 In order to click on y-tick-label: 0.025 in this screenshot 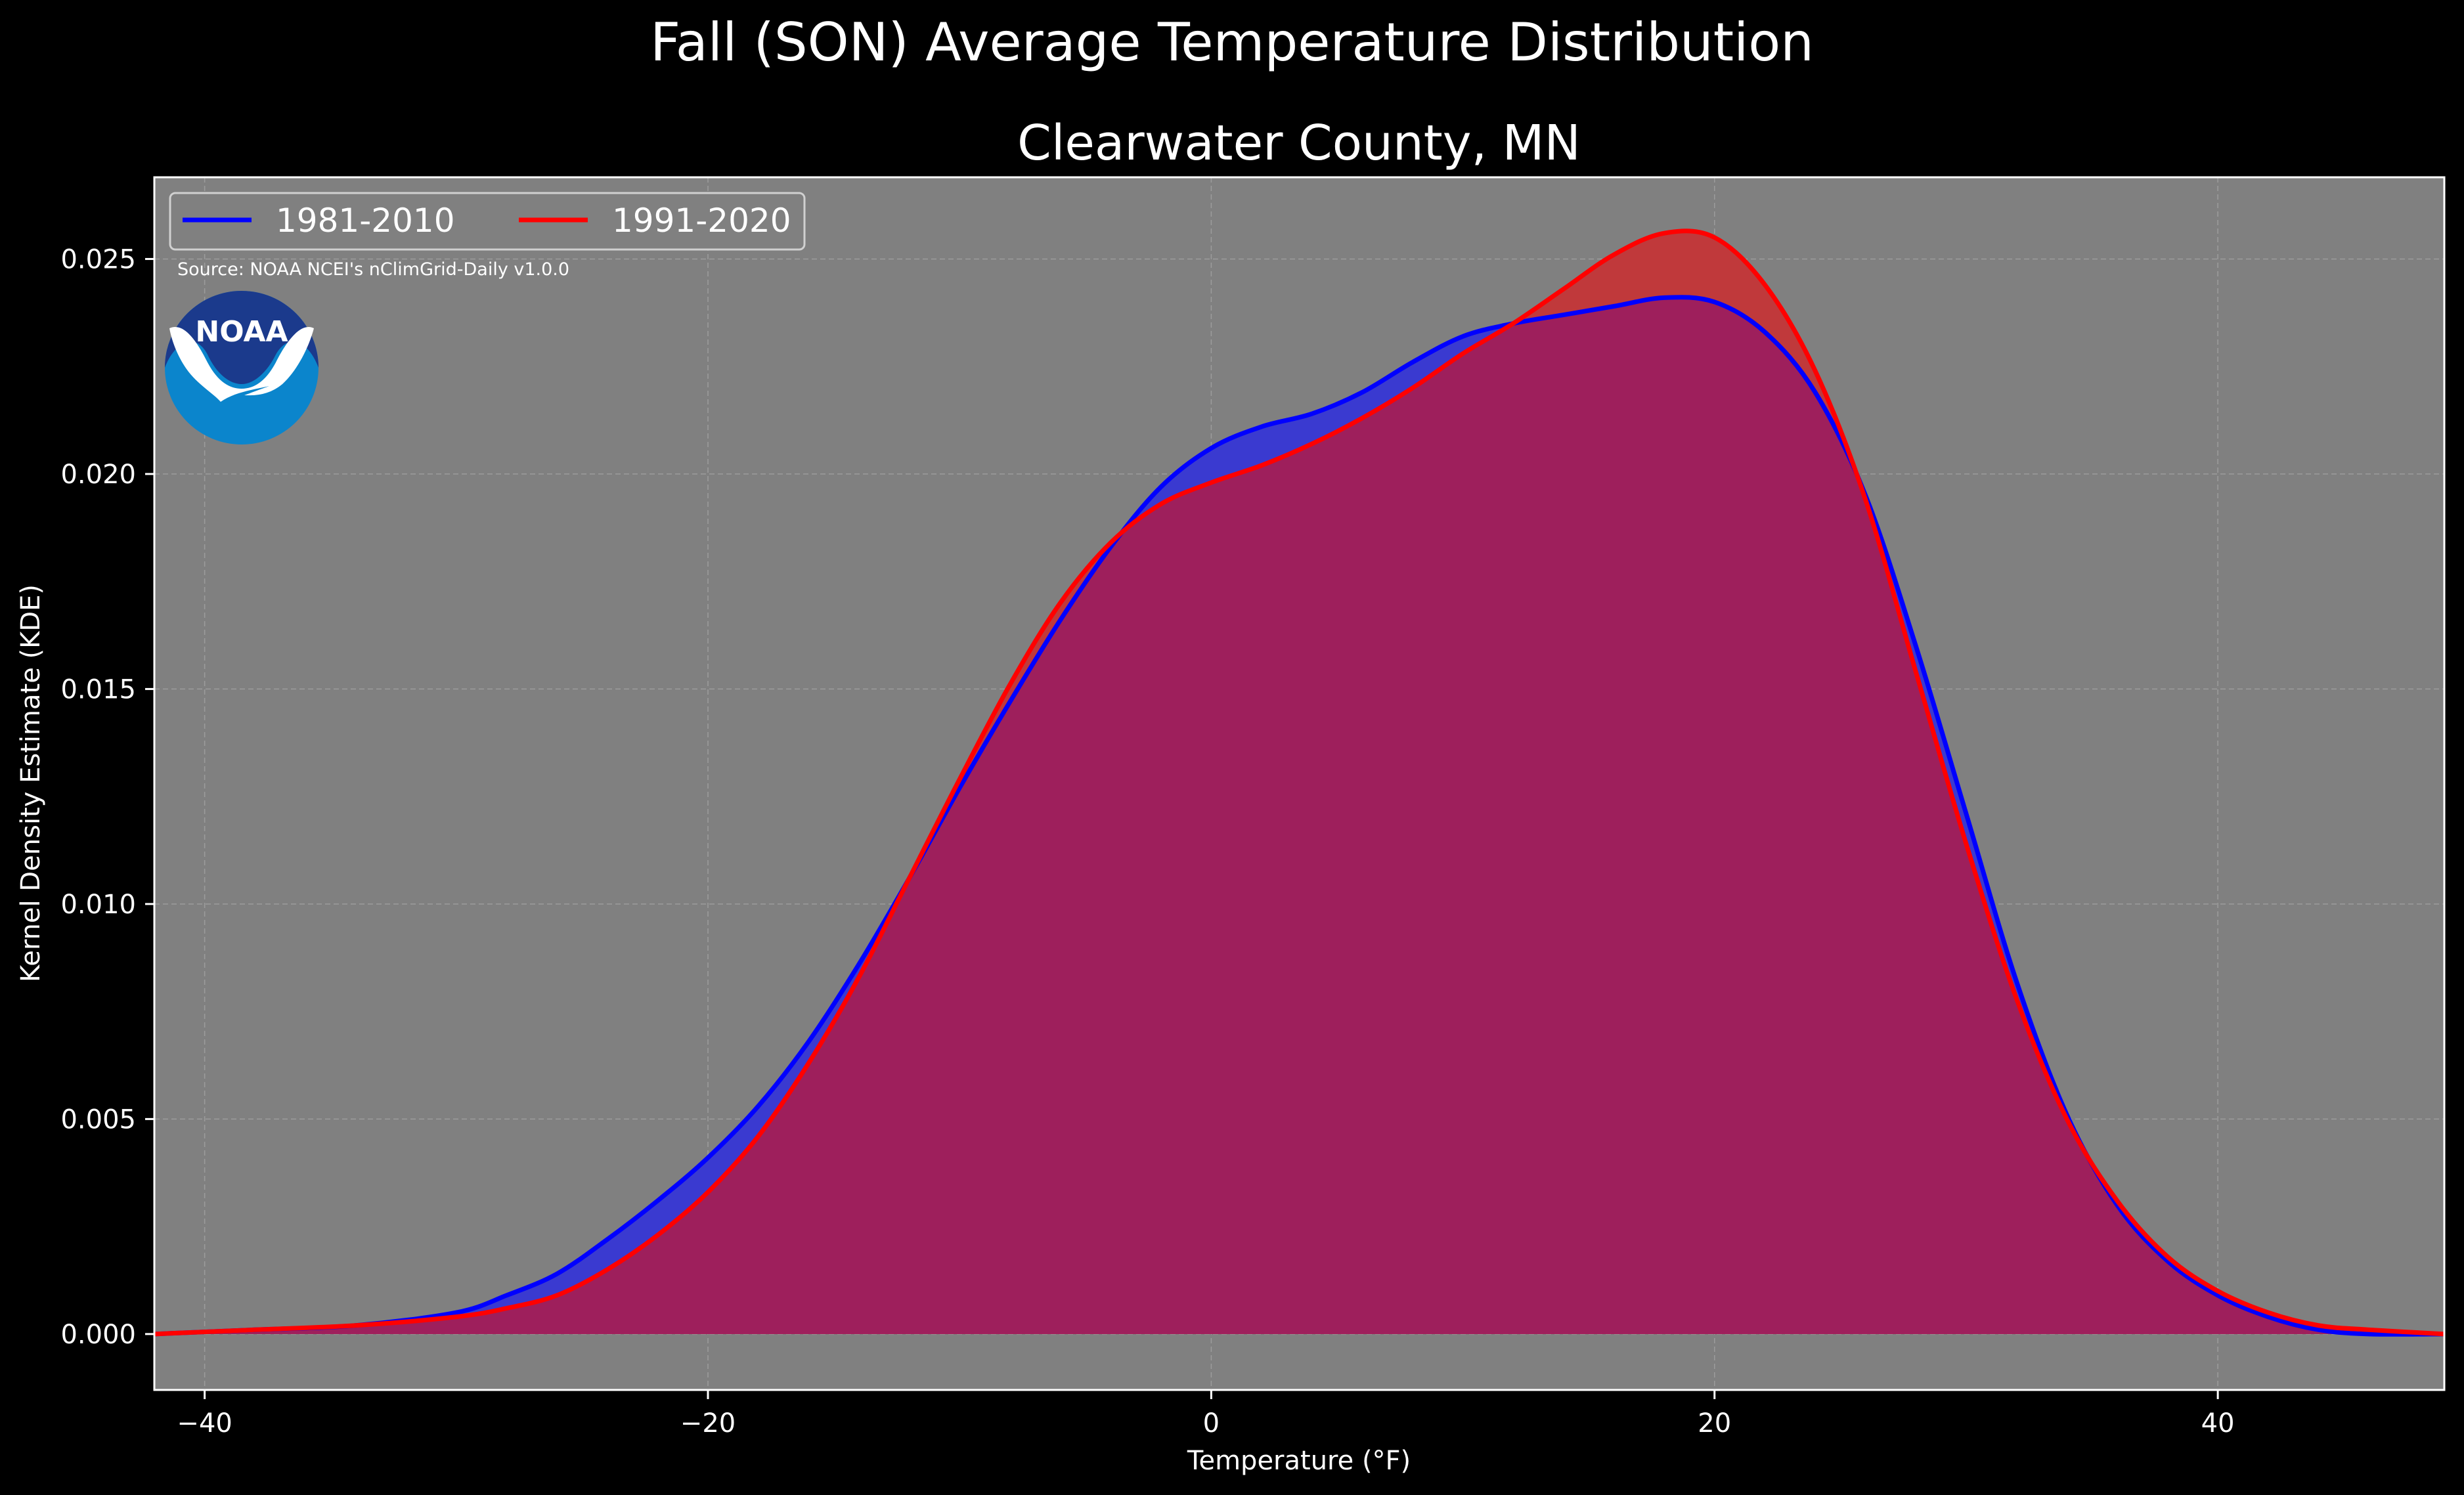, I will do `click(98, 259)`.